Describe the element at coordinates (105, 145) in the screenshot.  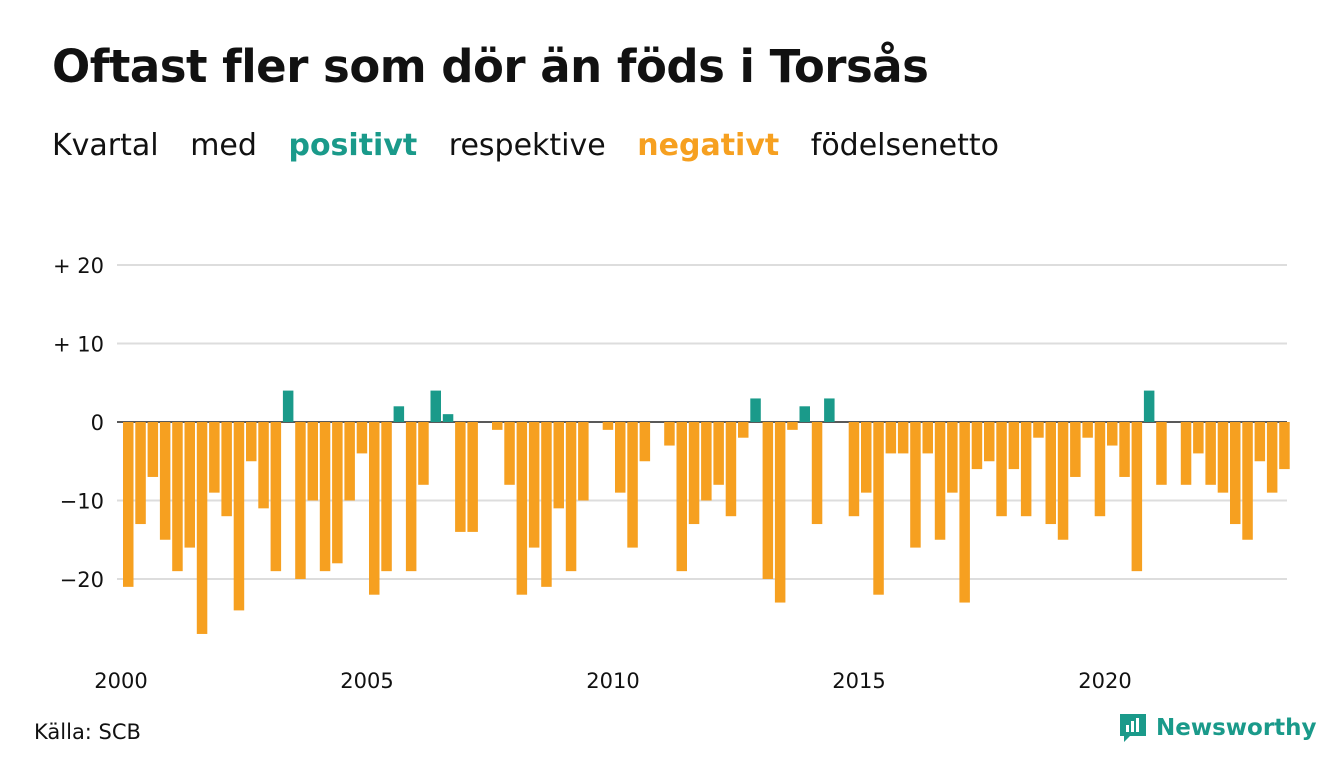
I see `subtitle-word: Kvartal` at that location.